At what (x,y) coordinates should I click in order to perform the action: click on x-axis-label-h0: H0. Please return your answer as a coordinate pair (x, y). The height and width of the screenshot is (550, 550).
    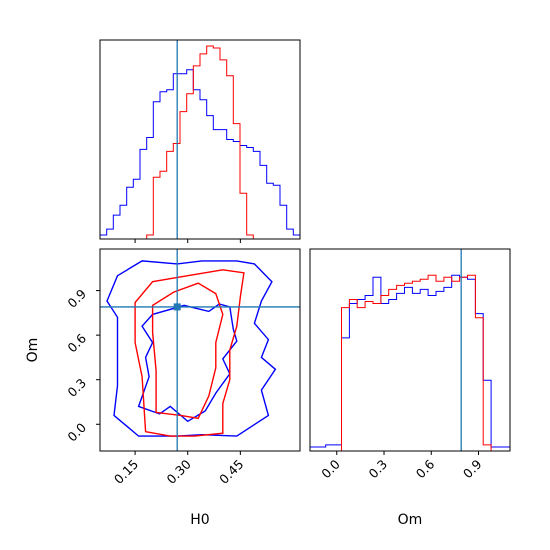
    Looking at the image, I should click on (199, 520).